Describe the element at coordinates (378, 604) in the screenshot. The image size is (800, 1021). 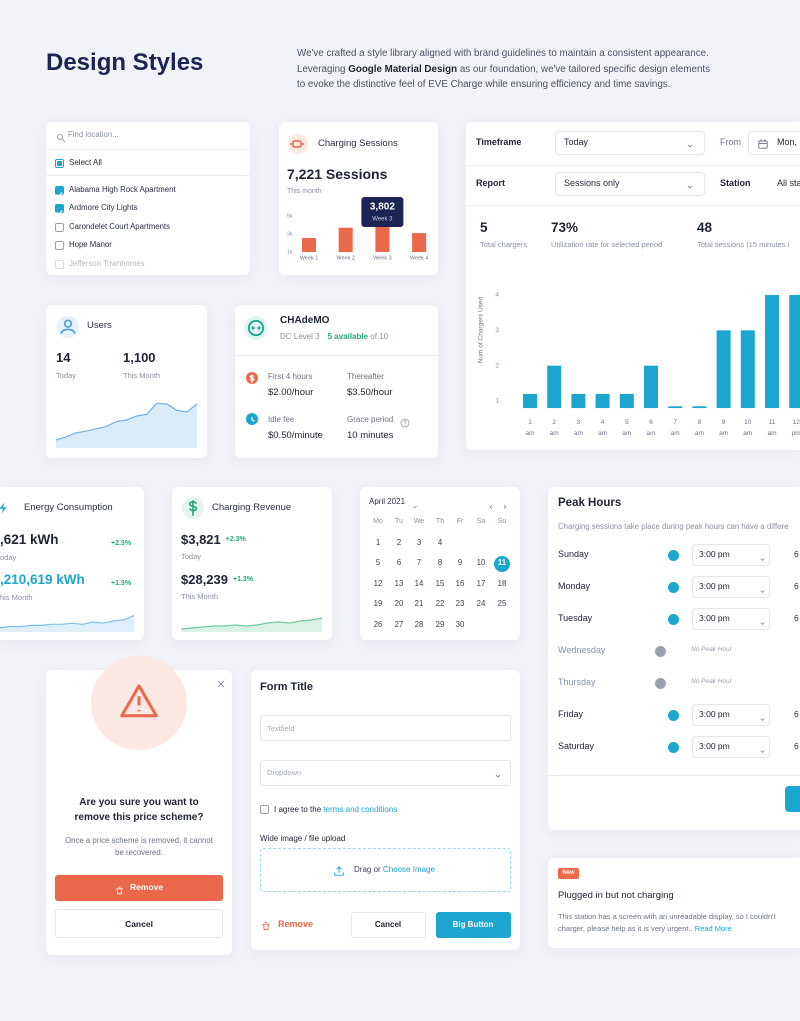
I see `day: 19` at that location.